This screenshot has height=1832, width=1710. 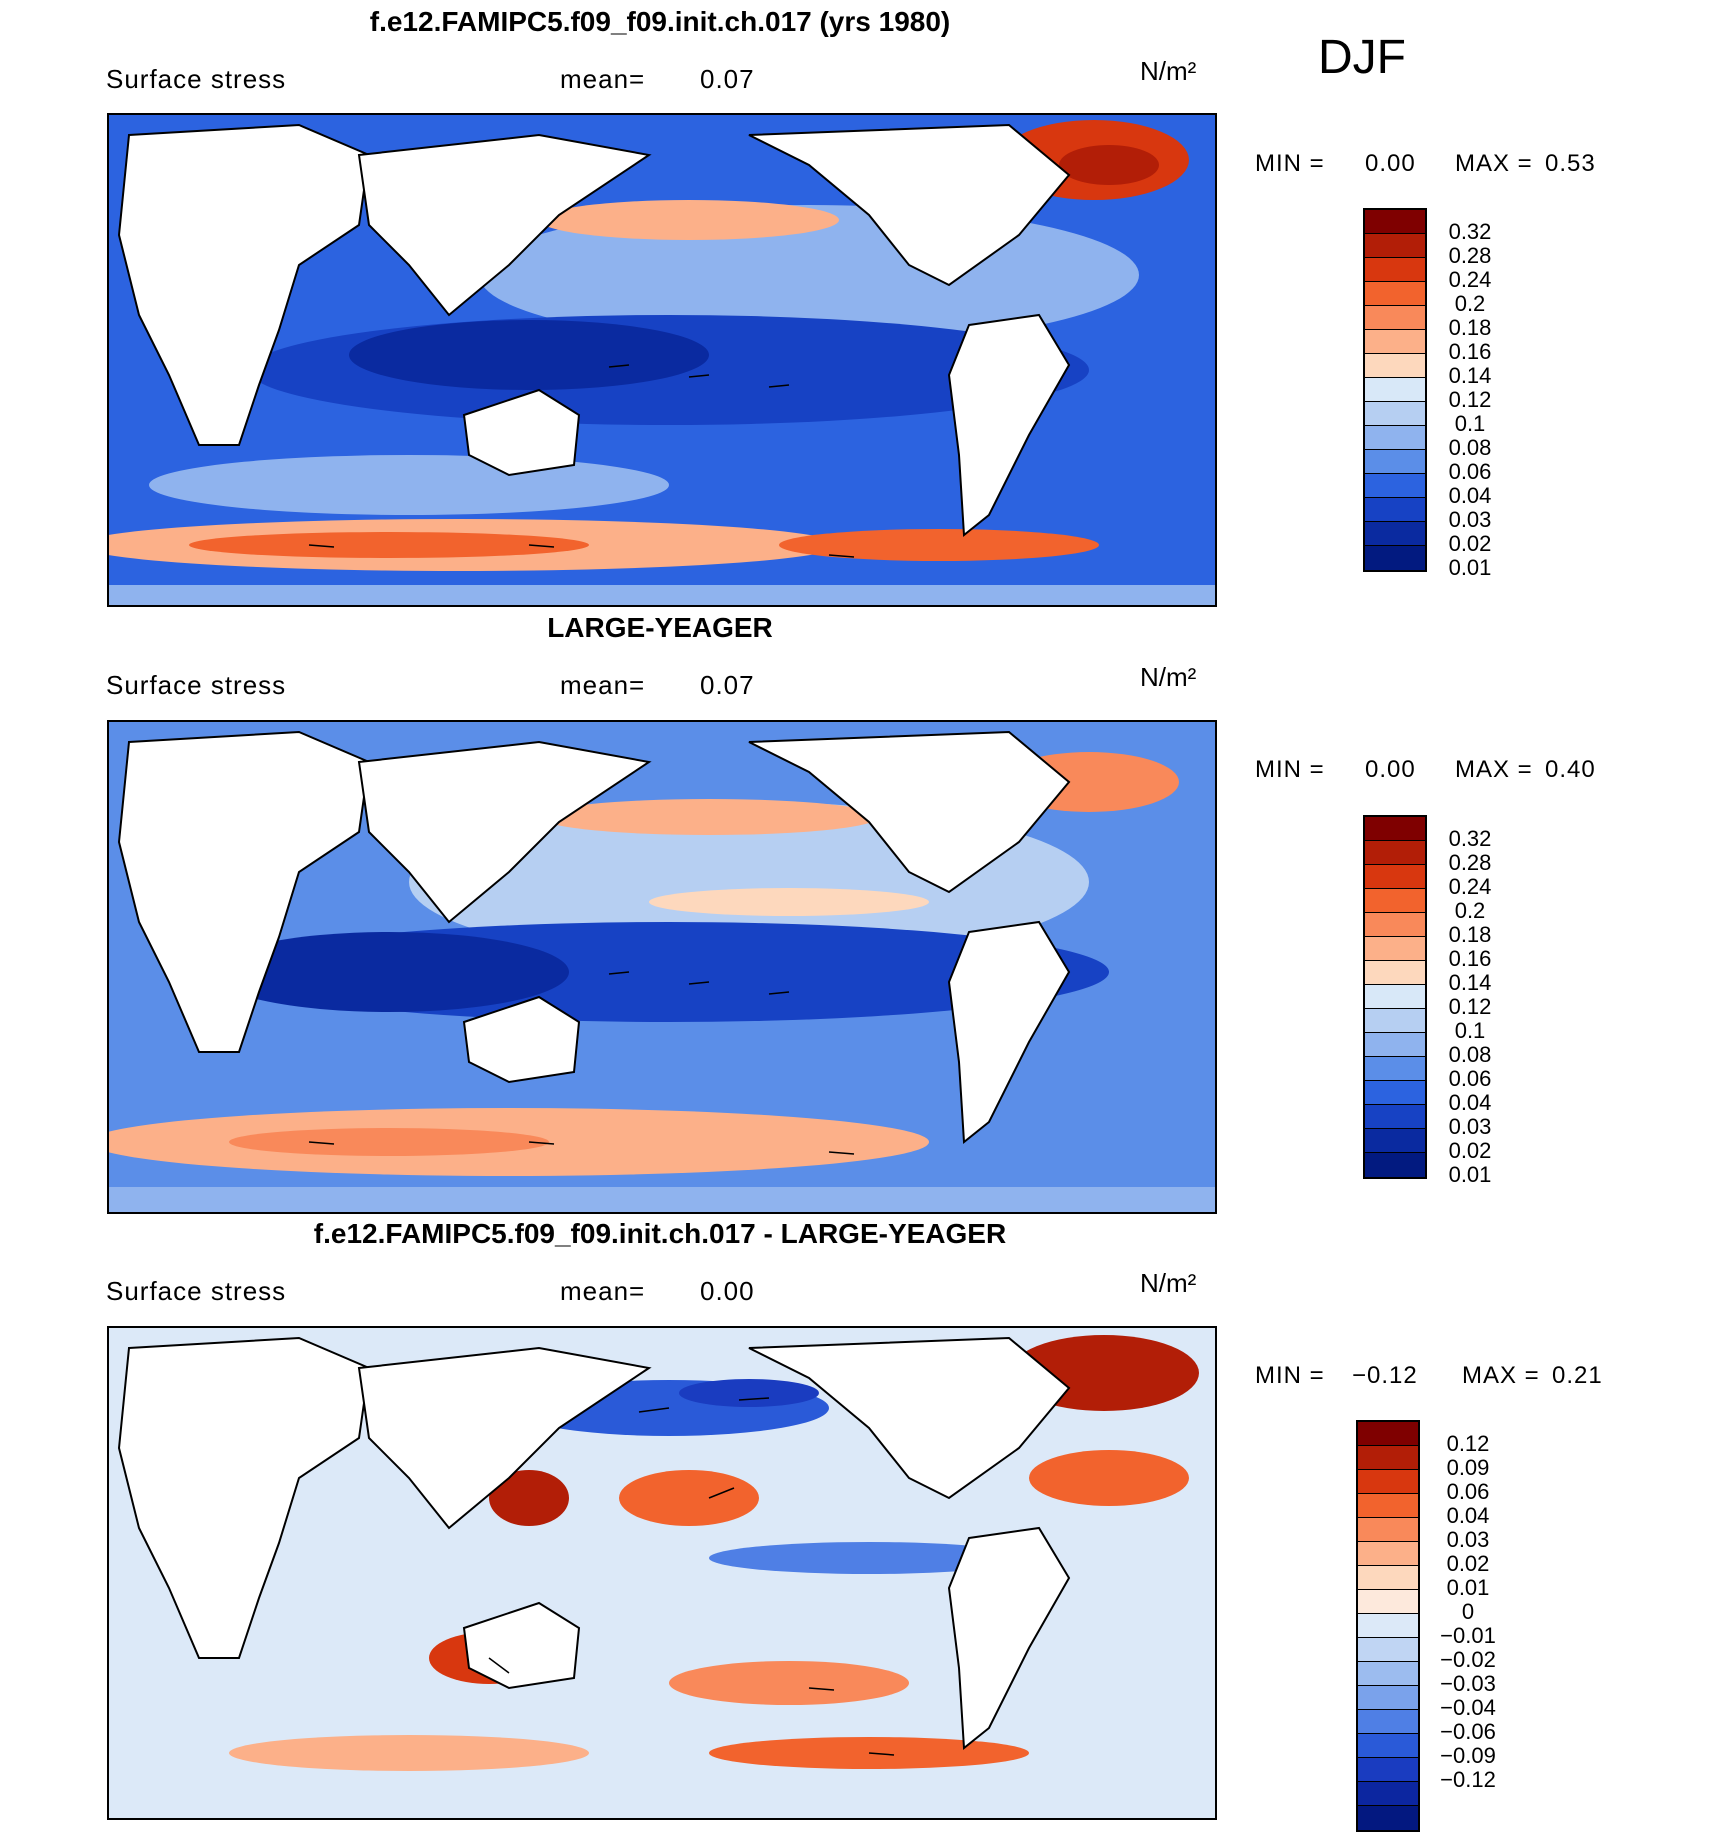 I want to click on panel-3-min-value: −0.12, so click(x=1385, y=1375).